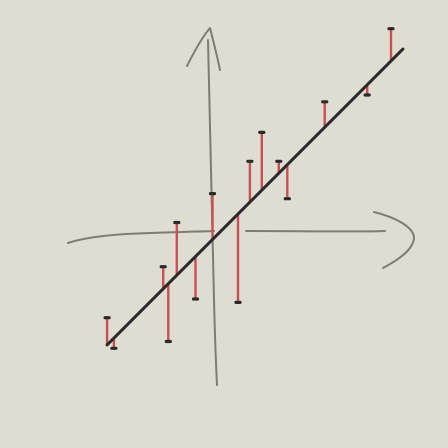  I want to click on y-axis-arrowhead, so click(203, 49).